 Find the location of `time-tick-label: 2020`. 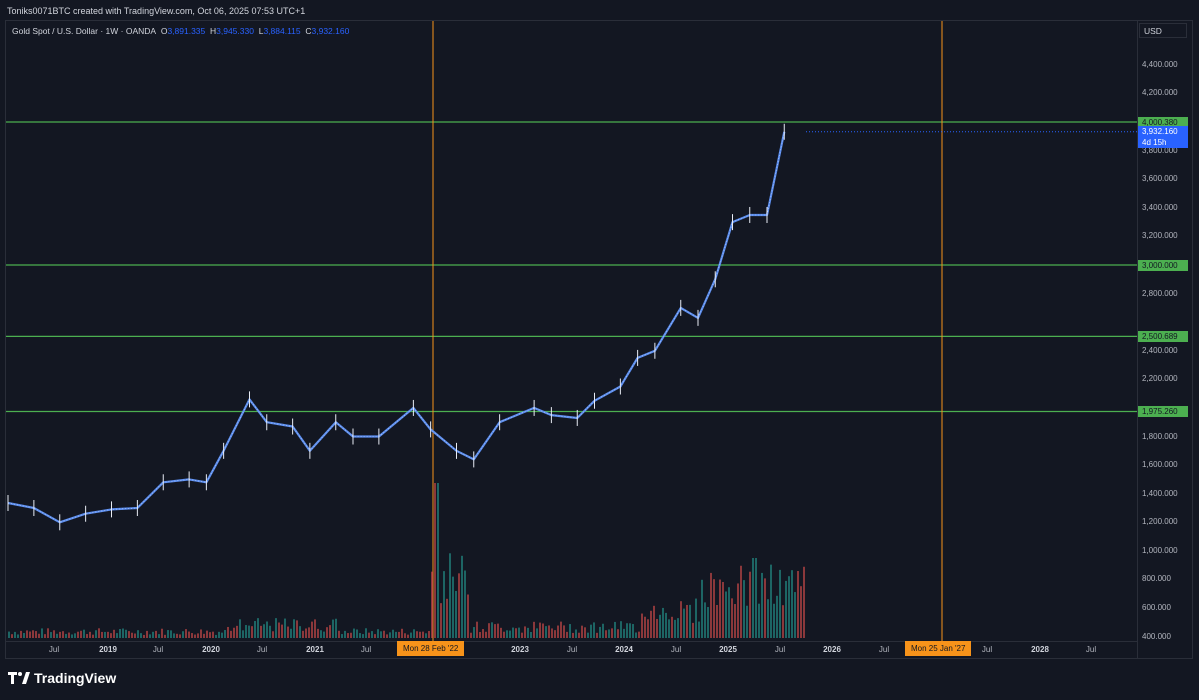

time-tick-label: 2020 is located at coordinates (211, 649).